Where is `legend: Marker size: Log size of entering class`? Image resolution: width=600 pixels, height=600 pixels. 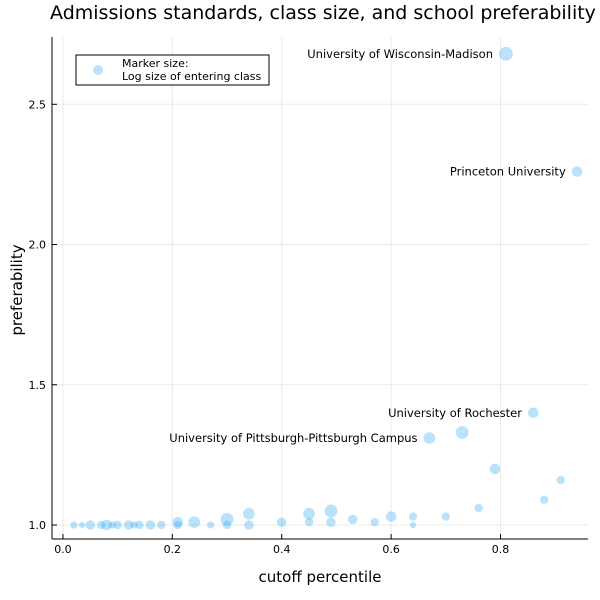 legend: Marker size: Log size of entering class is located at coordinates (172, 70).